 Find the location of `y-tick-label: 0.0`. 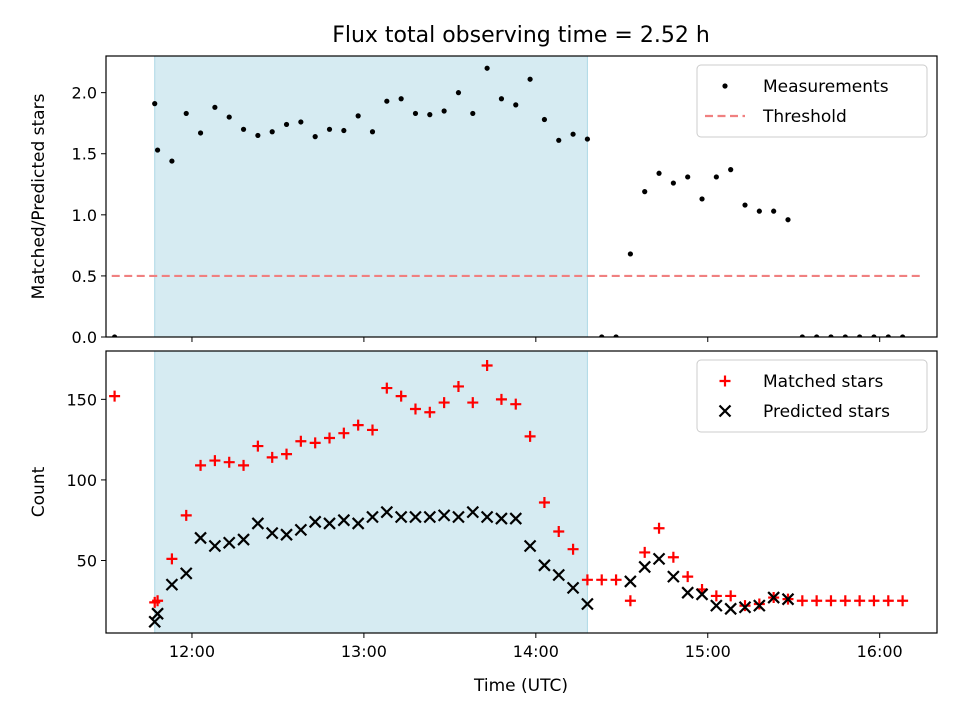

y-tick-label: 0.0 is located at coordinates (84, 337).